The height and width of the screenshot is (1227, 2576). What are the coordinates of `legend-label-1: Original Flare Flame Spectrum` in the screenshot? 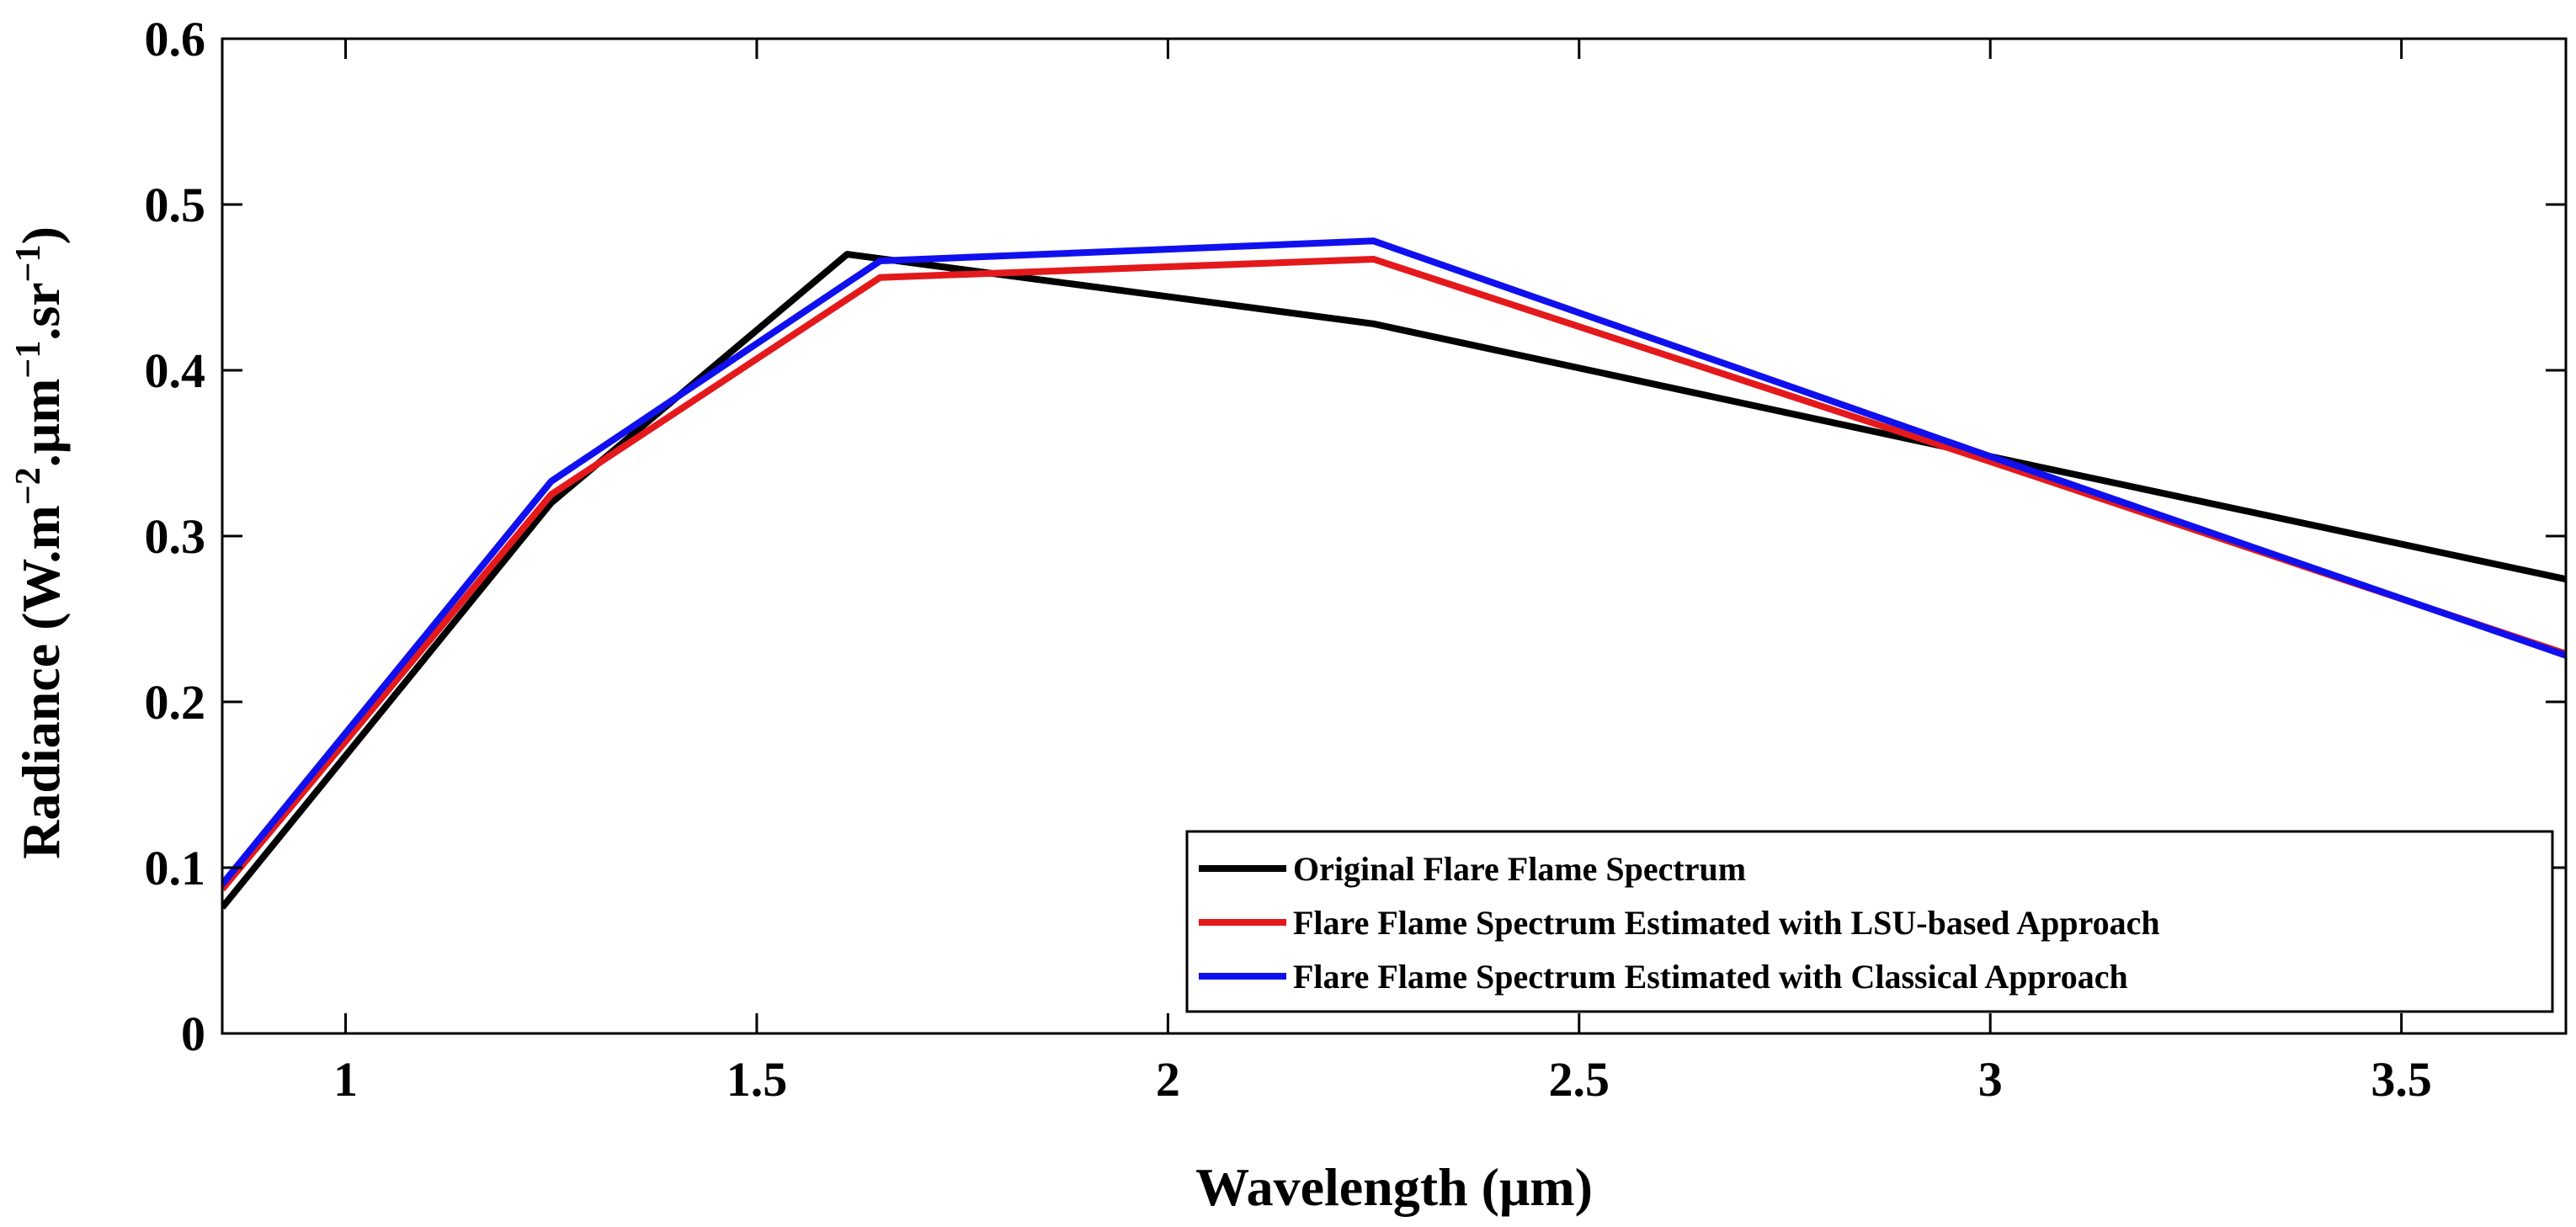 It's located at (1520, 869).